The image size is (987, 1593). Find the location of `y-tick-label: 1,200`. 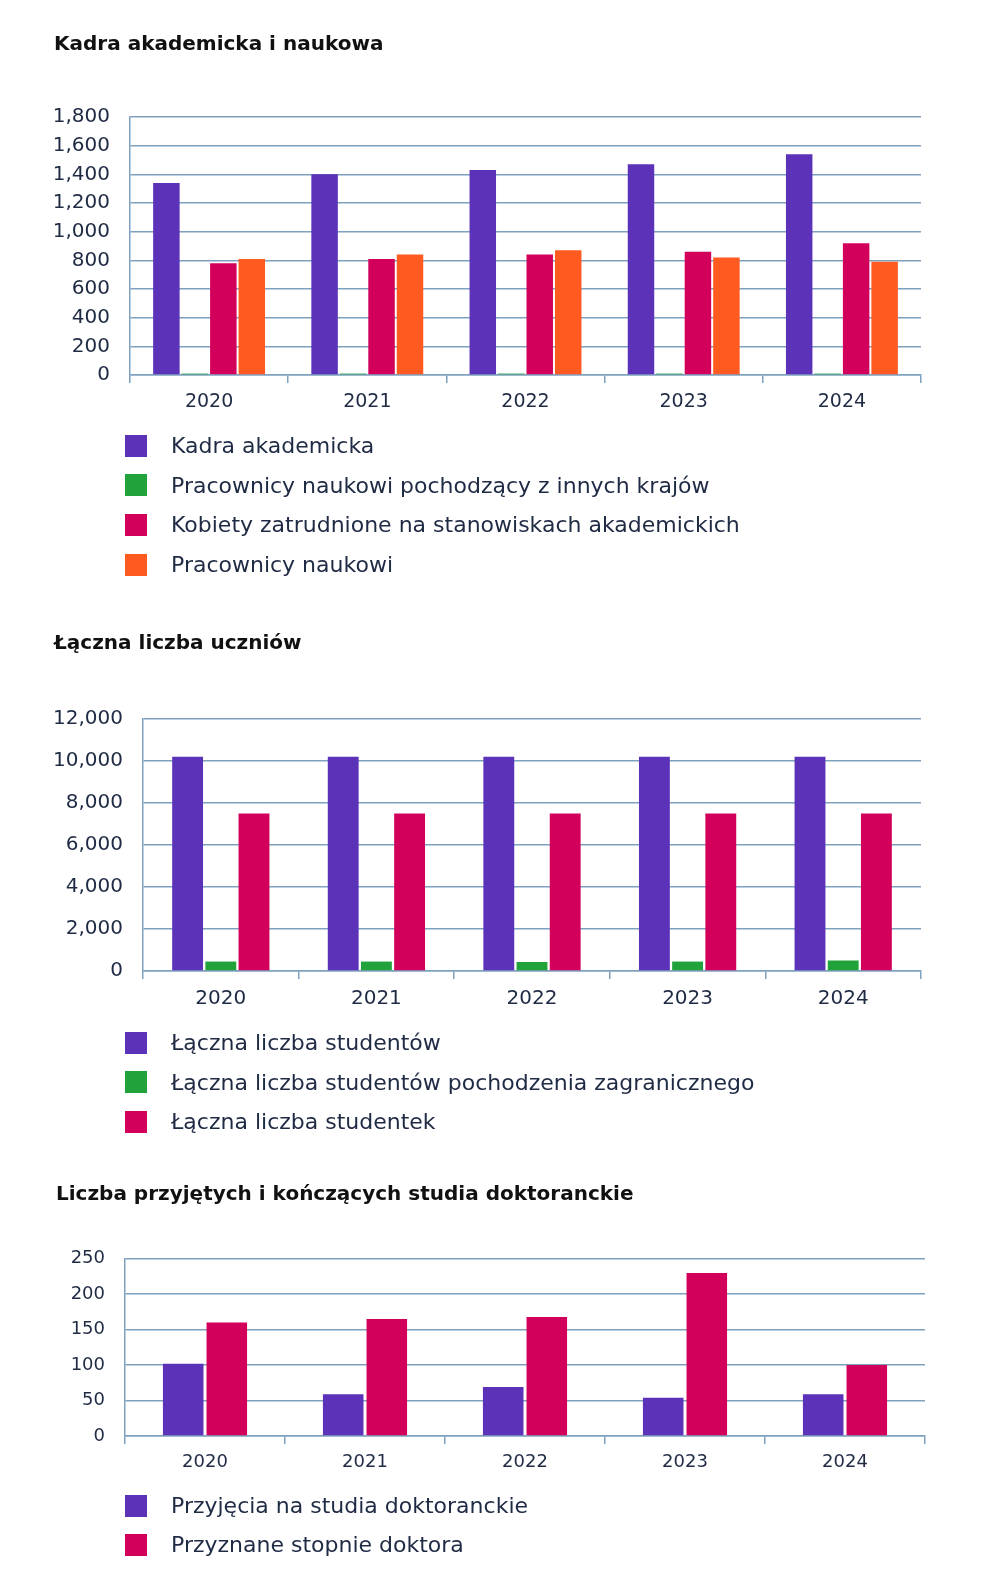

y-tick-label: 1,200 is located at coordinates (81, 201).